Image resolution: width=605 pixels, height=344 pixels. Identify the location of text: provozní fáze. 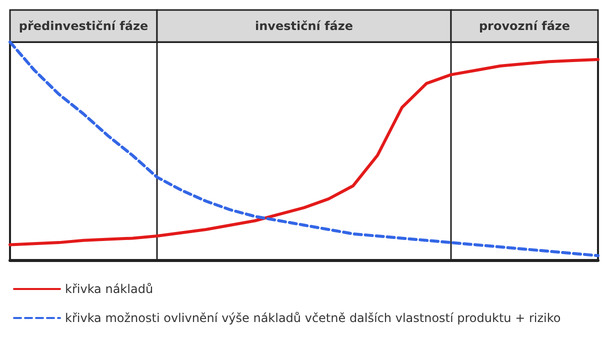
(524, 26).